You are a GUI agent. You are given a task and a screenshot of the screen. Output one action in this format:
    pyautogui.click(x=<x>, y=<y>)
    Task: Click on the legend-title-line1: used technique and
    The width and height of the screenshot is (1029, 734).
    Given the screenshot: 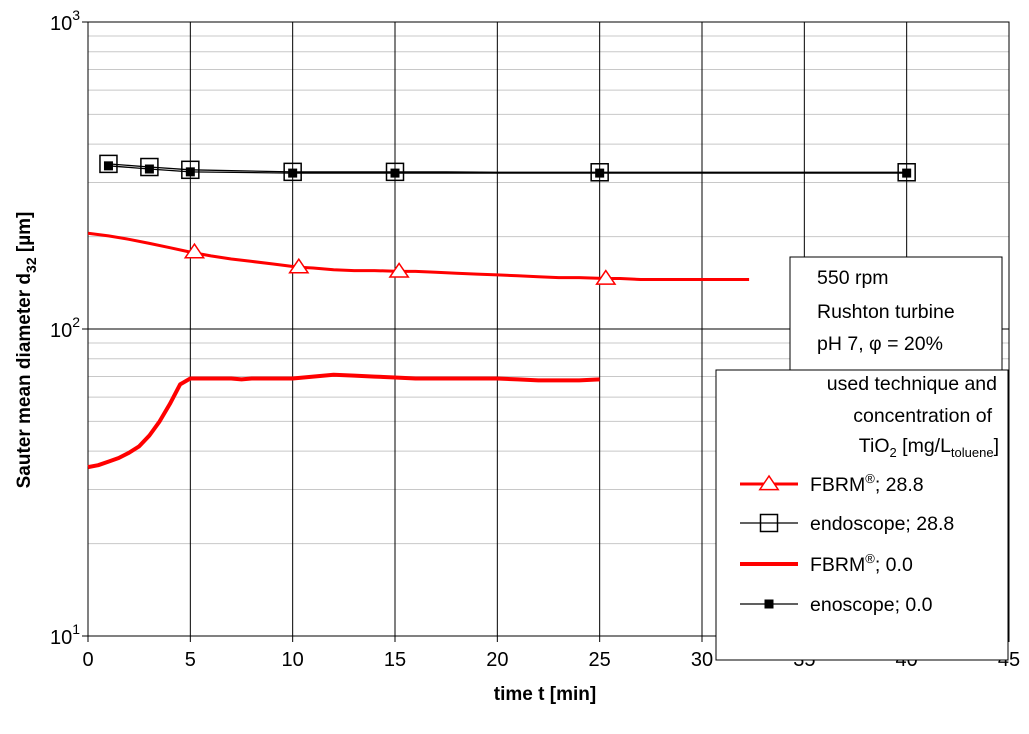 What is the action you would take?
    pyautogui.click(x=912, y=384)
    